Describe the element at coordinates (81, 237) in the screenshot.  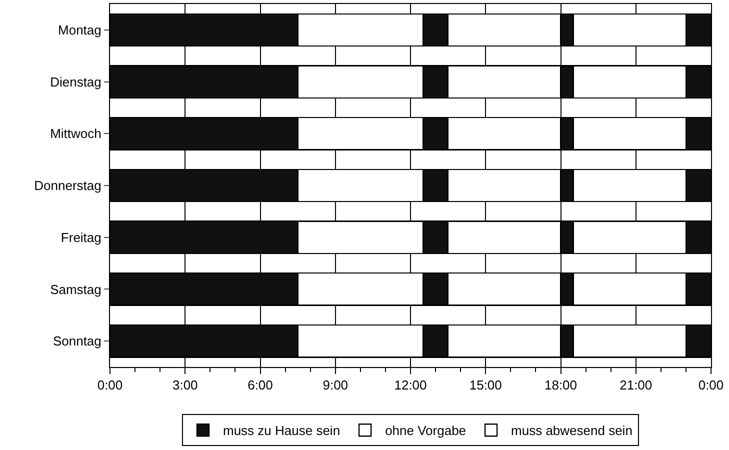
I see `y-tick-label: Freitag` at that location.